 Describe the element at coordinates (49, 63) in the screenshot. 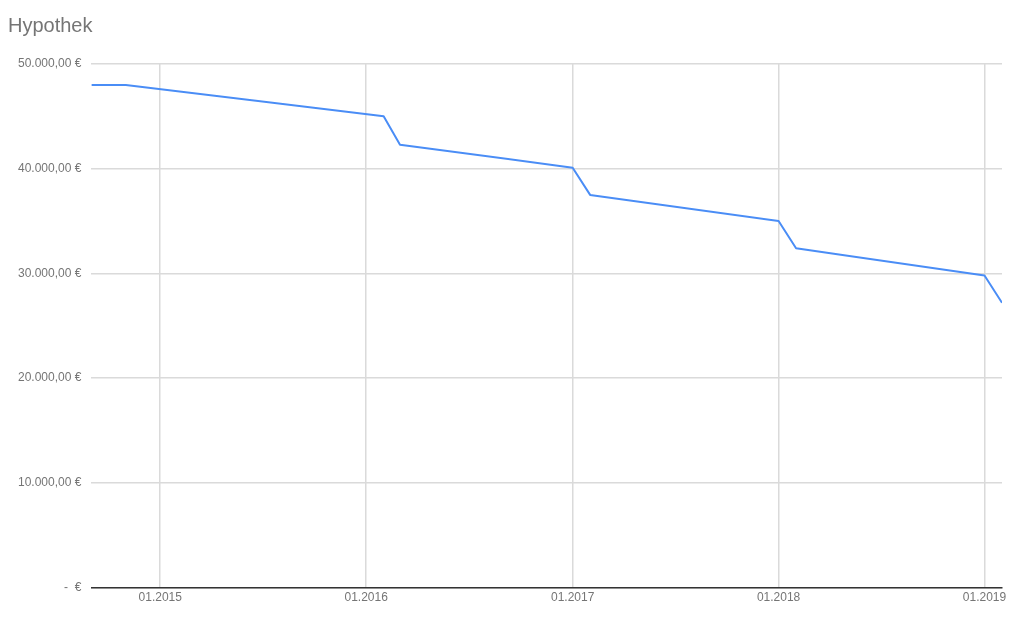

I see `y-tick-label: 50.000,00 €` at that location.